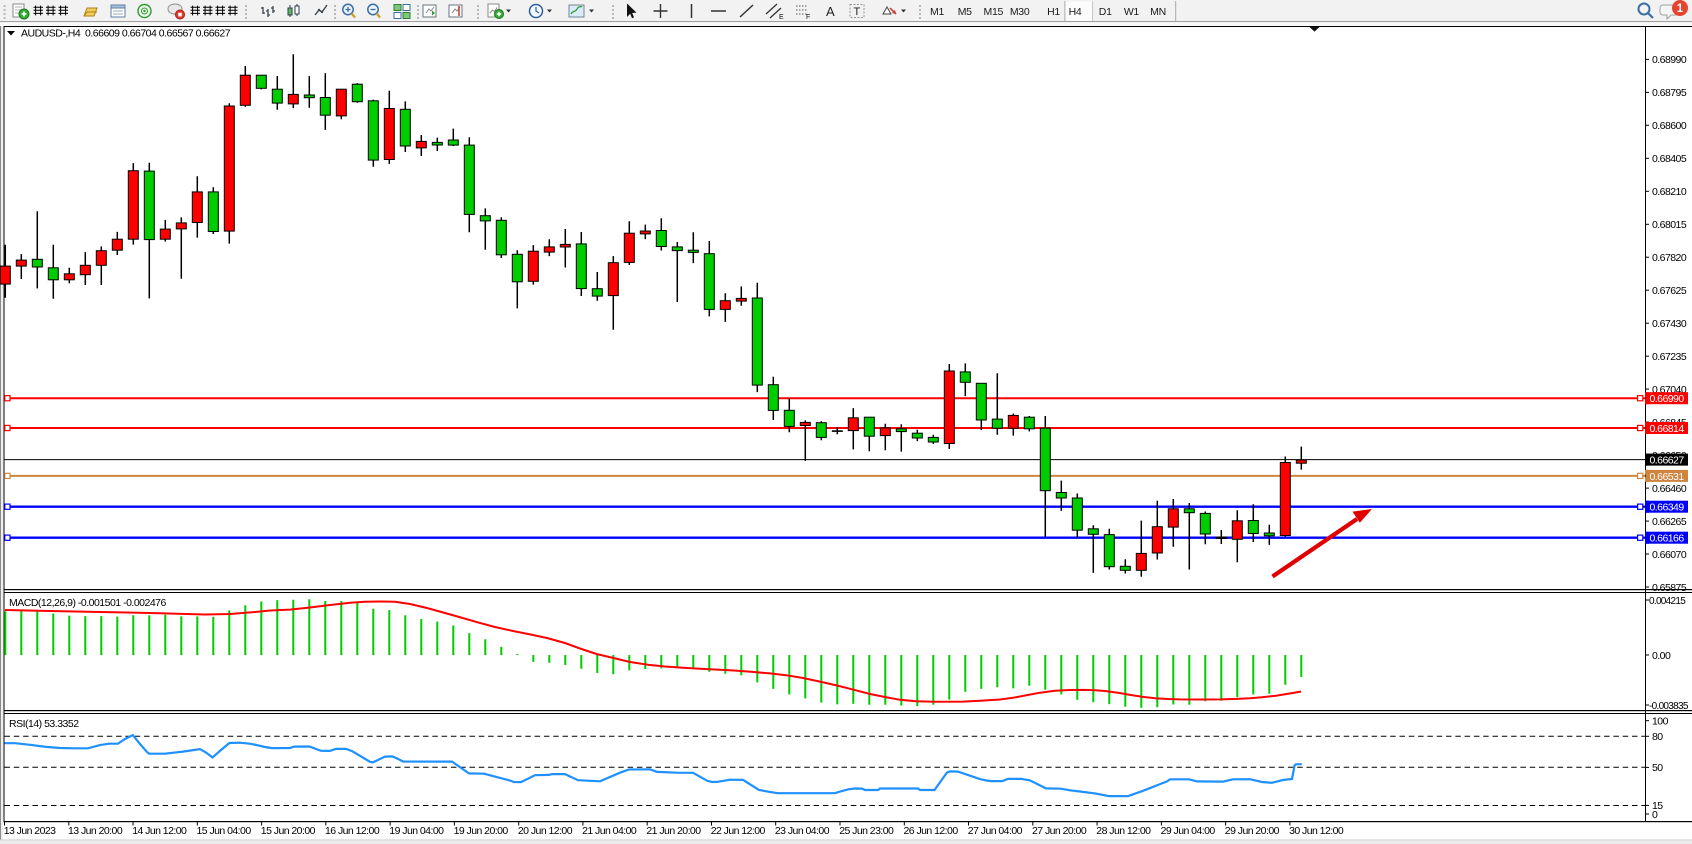 Image resolution: width=1692 pixels, height=844 pixels. I want to click on svg-text: 23 Jun 04:00, so click(802, 831).